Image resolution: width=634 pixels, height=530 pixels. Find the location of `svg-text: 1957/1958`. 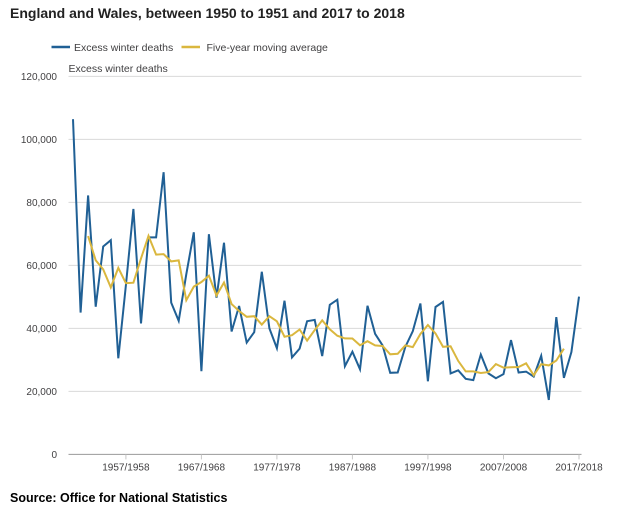

svg-text: 1957/1958 is located at coordinates (126, 467).